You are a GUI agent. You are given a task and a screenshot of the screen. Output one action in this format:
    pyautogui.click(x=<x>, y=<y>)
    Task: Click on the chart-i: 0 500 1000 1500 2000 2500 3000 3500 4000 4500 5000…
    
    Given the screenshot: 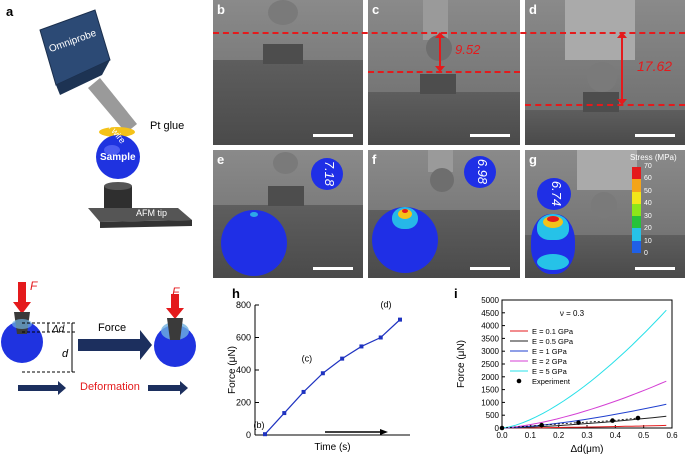 What is the action you would take?
    pyautogui.click(x=567, y=375)
    